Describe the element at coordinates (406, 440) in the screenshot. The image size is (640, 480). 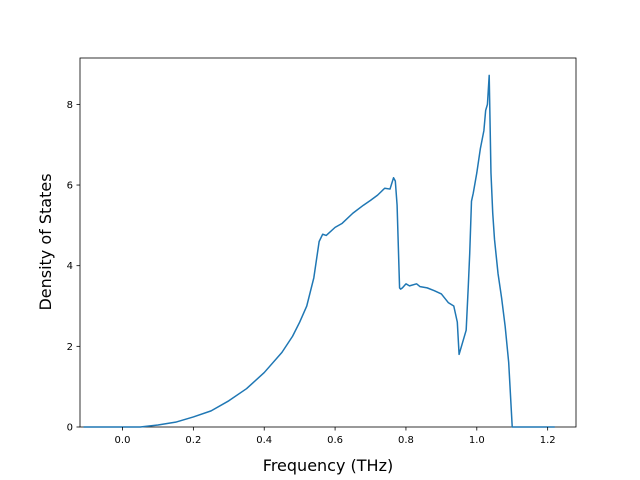
I see `x-tick-label: 0.8` at that location.